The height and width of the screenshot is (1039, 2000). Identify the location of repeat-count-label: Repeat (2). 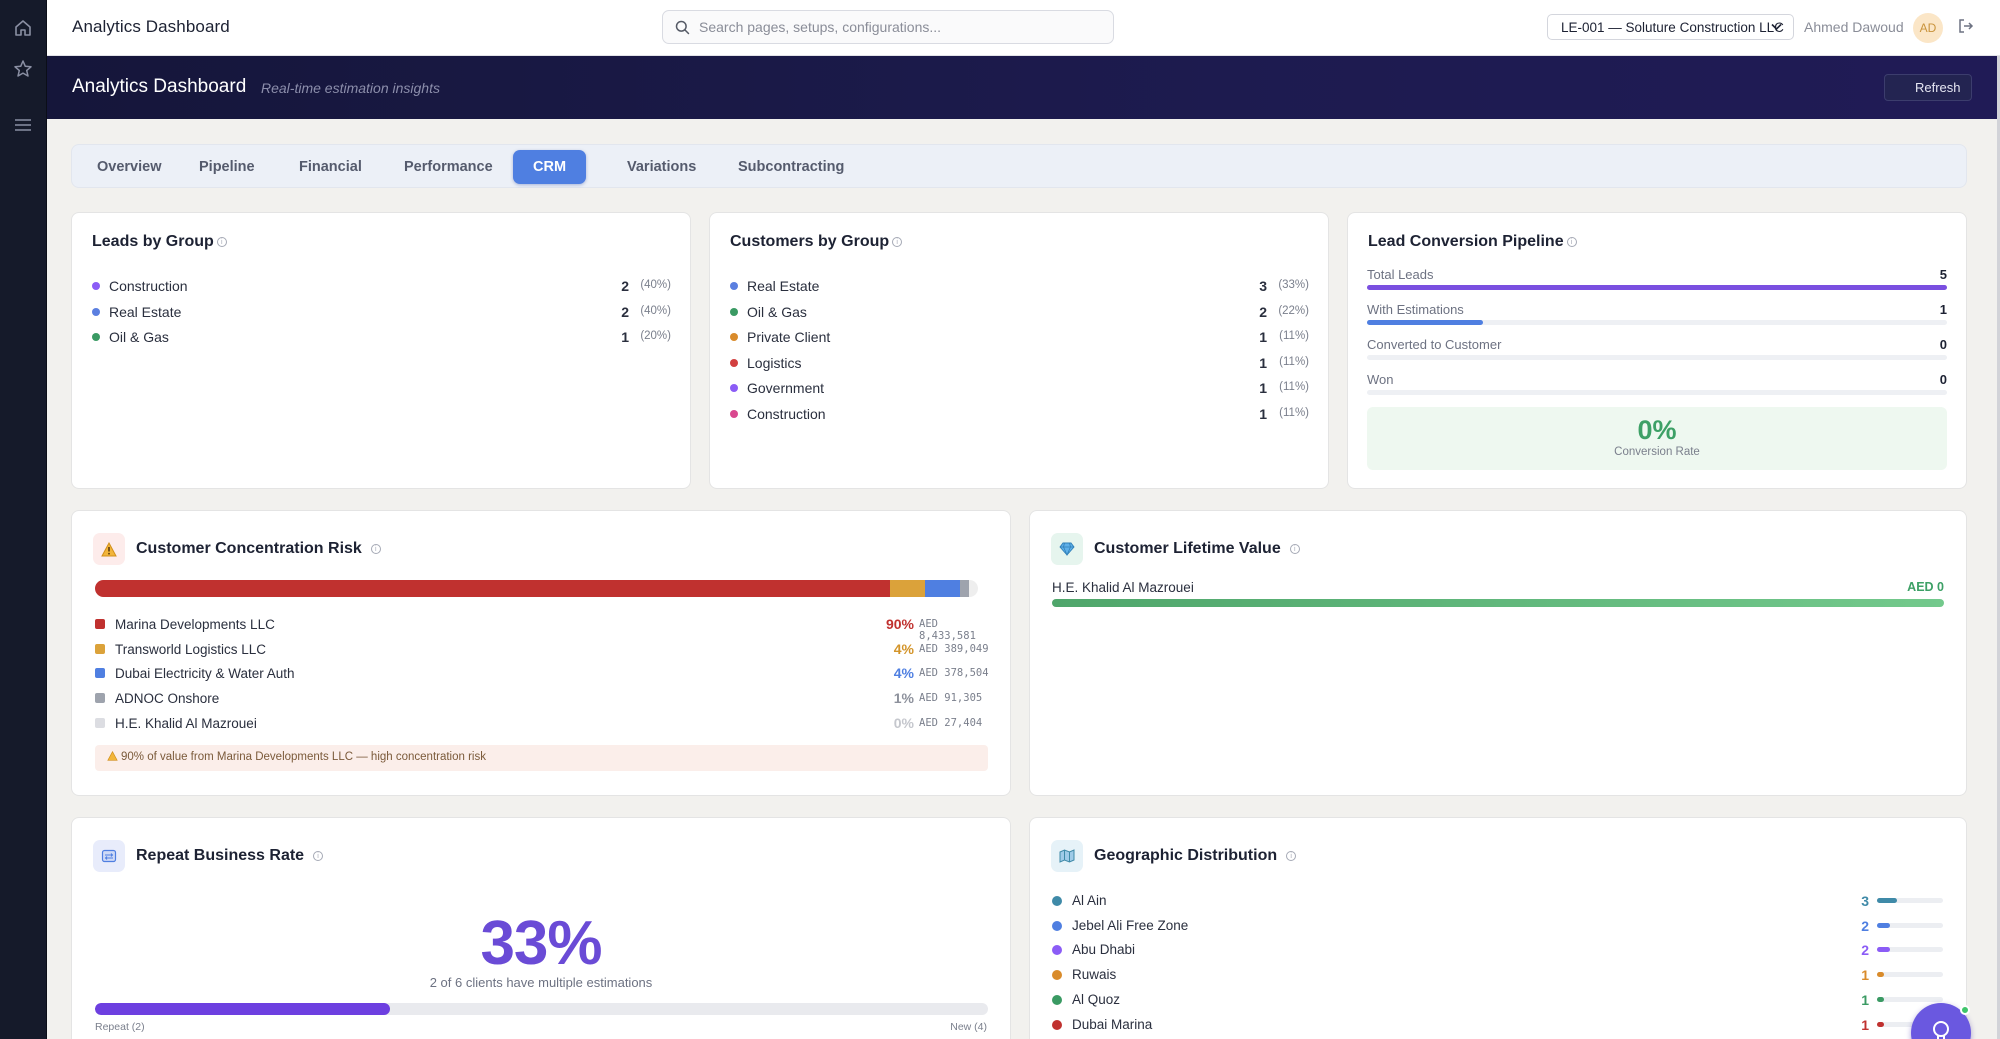
(120, 1027).